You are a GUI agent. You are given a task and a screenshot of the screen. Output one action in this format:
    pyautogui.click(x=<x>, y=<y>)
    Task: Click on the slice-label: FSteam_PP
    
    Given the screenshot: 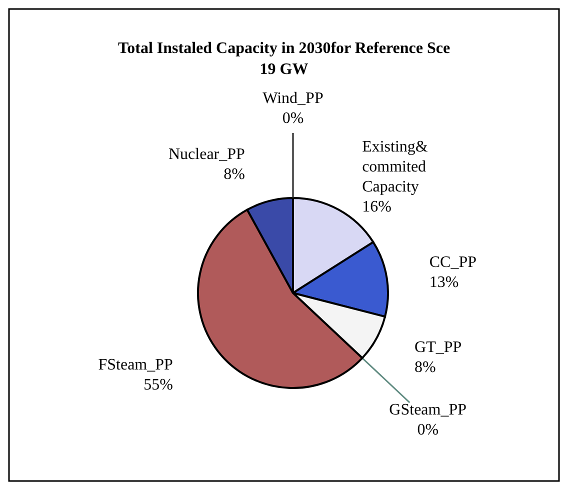 What is the action you would take?
    pyautogui.click(x=136, y=365)
    